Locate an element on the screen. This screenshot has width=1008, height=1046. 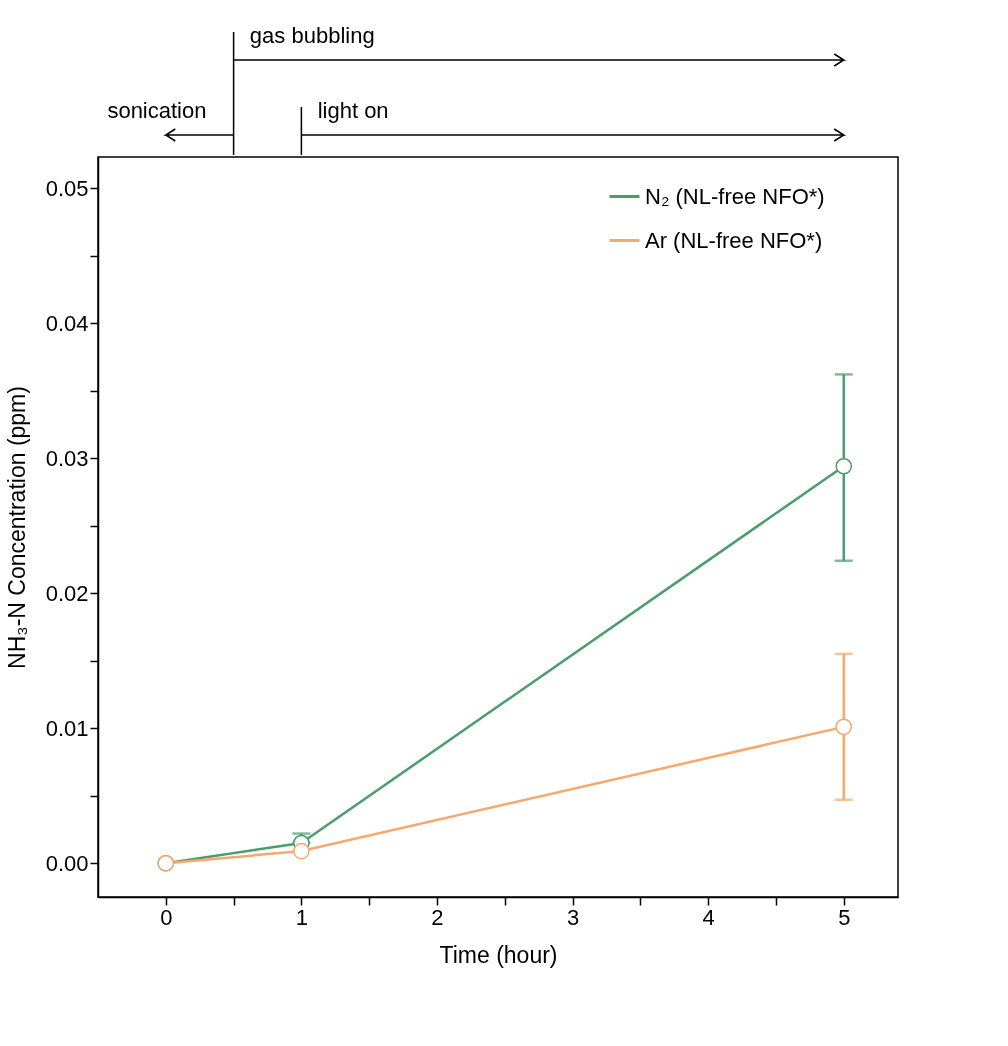
text: sonication is located at coordinates (157, 110).